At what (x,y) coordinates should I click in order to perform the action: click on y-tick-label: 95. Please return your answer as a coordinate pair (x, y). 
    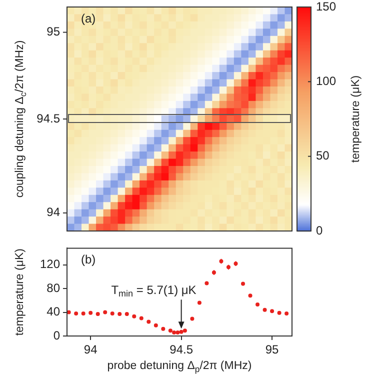
    Looking at the image, I should click on (53, 31).